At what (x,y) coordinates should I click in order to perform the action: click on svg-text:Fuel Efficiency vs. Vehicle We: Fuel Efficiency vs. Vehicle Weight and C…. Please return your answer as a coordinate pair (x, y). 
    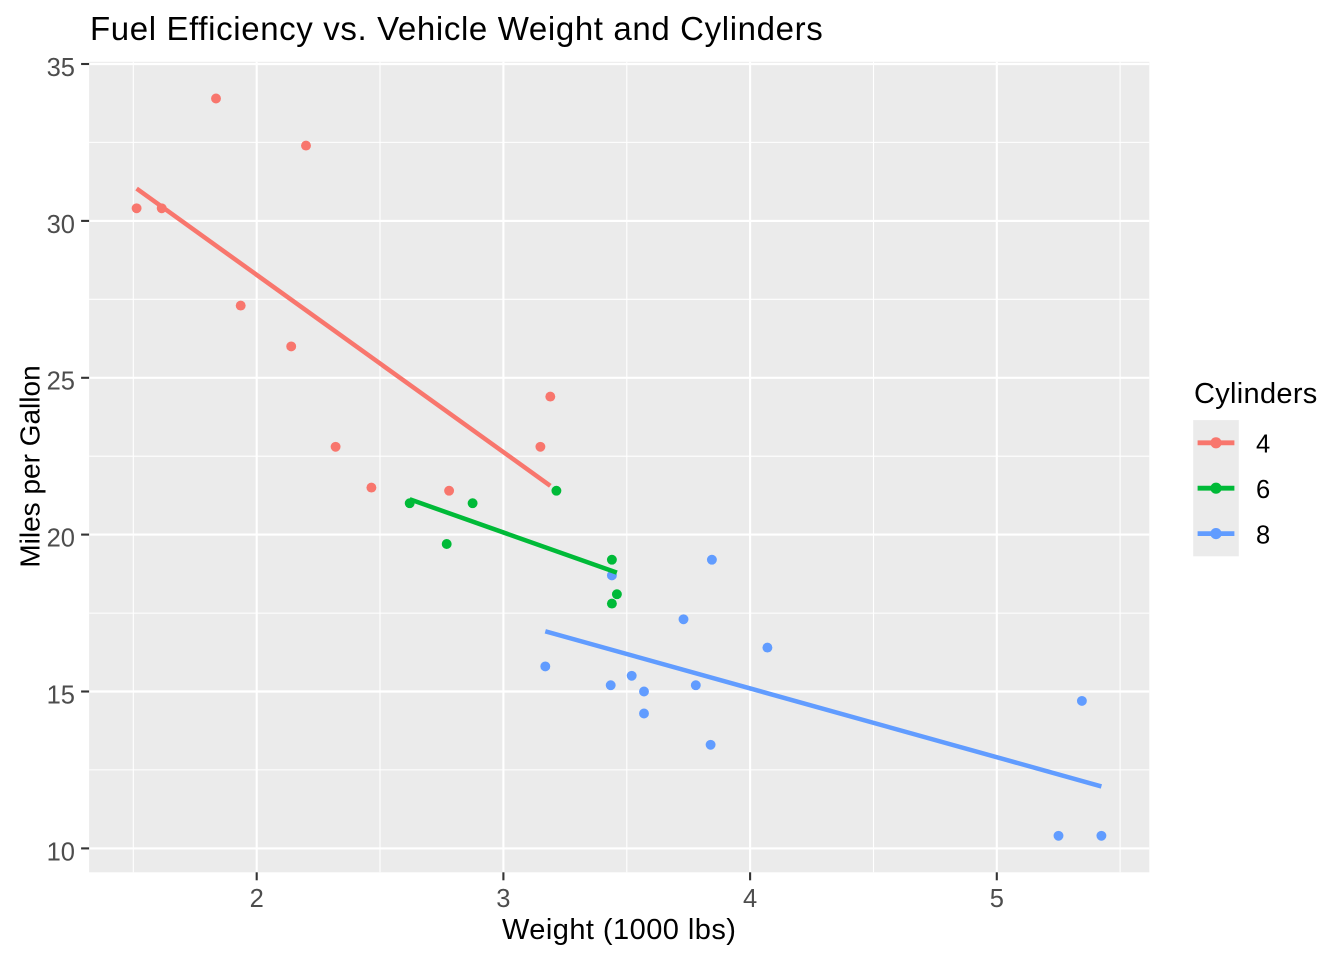
    Looking at the image, I should click on (456, 28).